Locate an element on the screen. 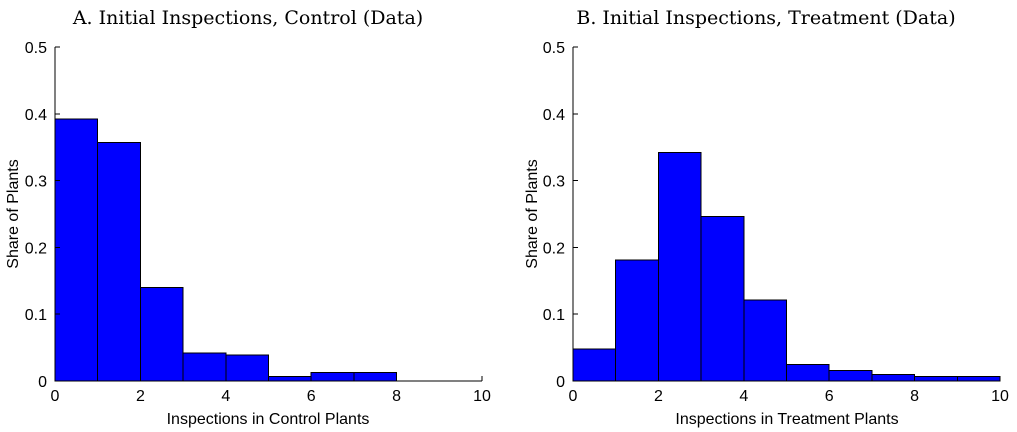 Image resolution: width=1017 pixels, height=432 pixels. panel-a-ytick-label-0: 0 is located at coordinates (42, 382).